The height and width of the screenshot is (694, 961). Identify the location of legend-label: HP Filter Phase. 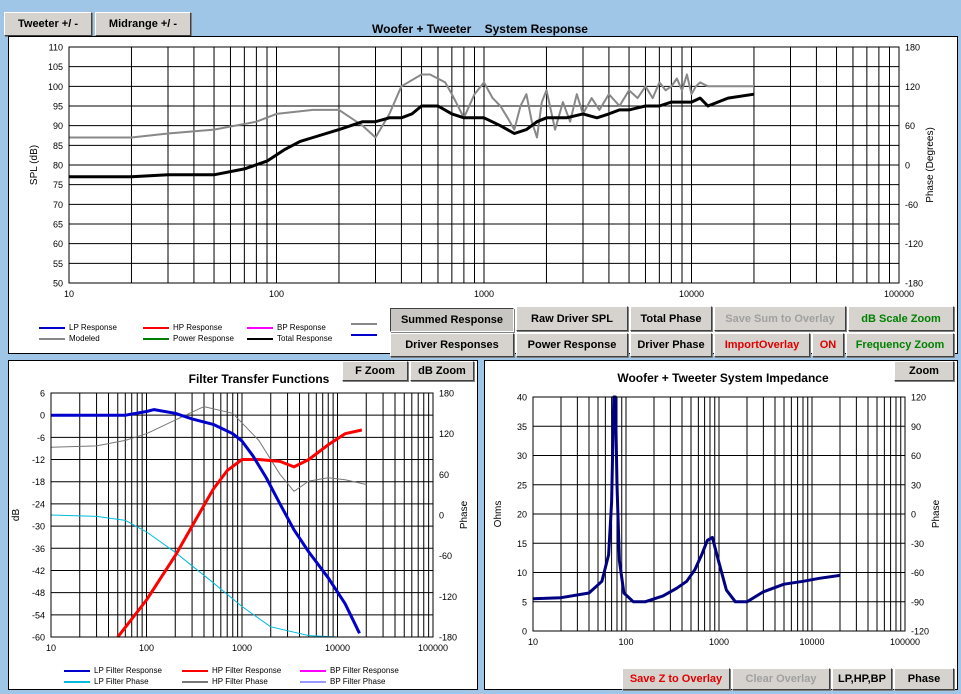
(240, 681).